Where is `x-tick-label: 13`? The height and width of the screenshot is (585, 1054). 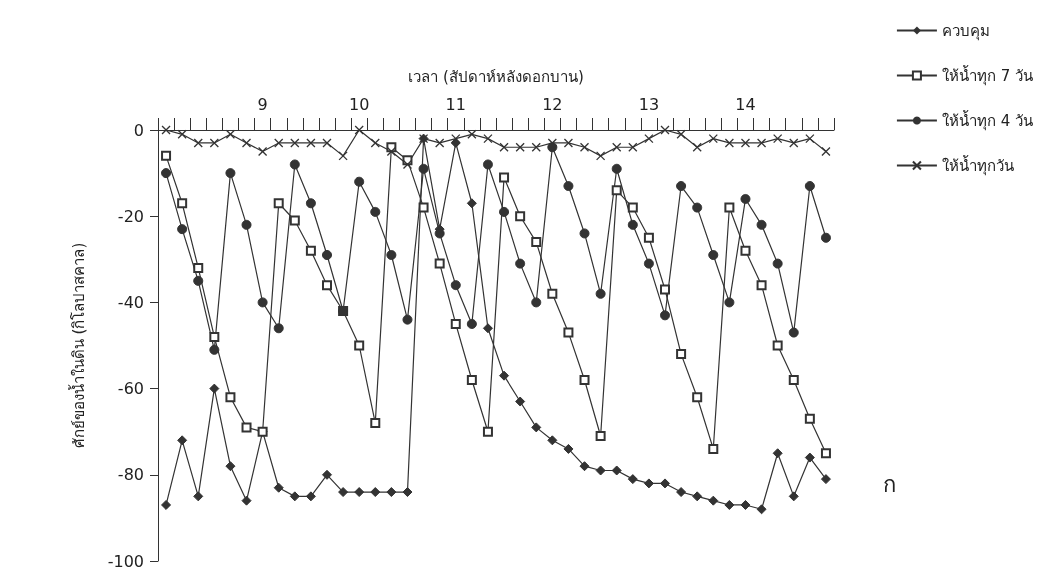
x-tick-label: 13 is located at coordinates (649, 104).